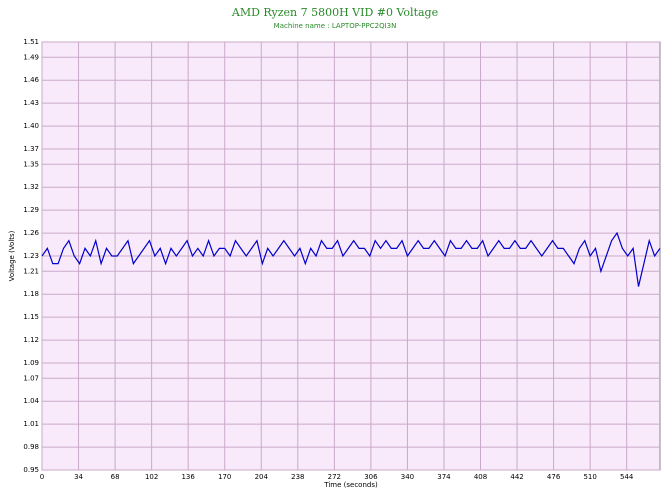 The image size is (670, 502). What do you see at coordinates (31, 126) in the screenshot?
I see `y-tick-label: 1.40` at bounding box center [31, 126].